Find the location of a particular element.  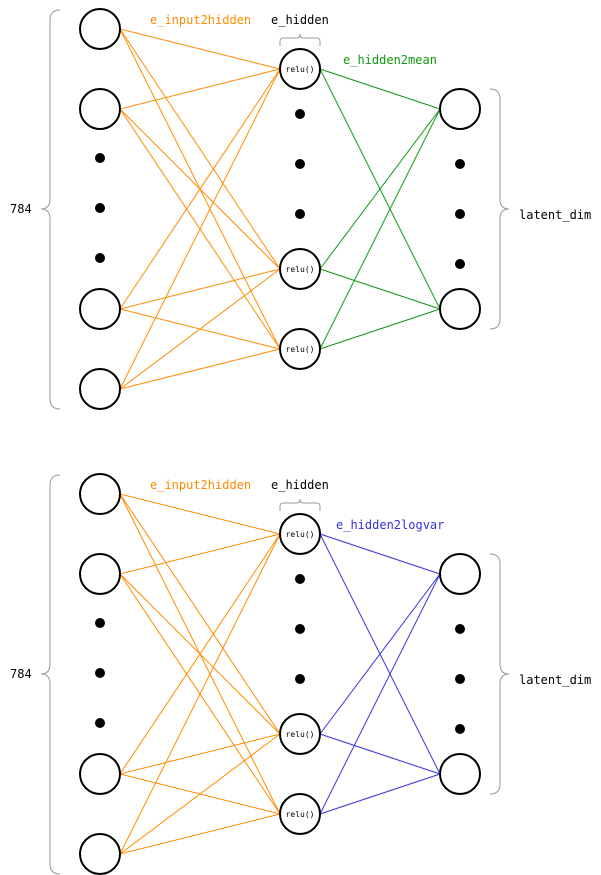

hidden2mean-label: e_hidden2mean is located at coordinates (390, 60).